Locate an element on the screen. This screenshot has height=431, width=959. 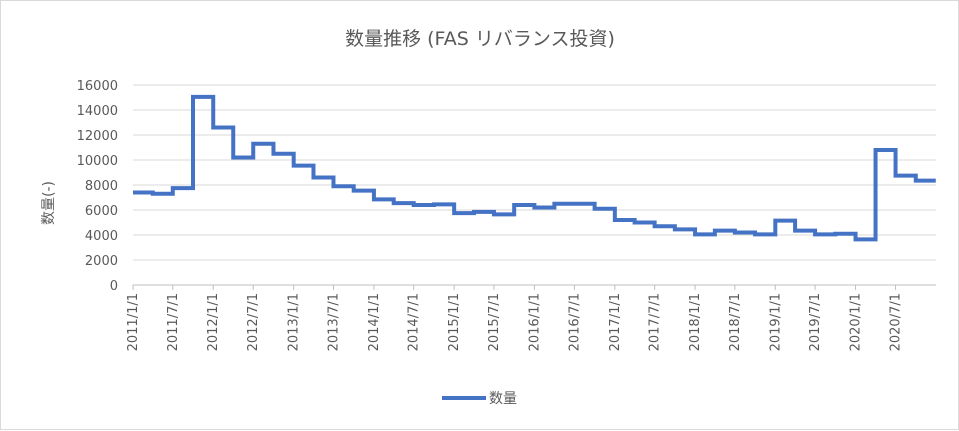
y-tick-label: 12000 is located at coordinates (97, 136).